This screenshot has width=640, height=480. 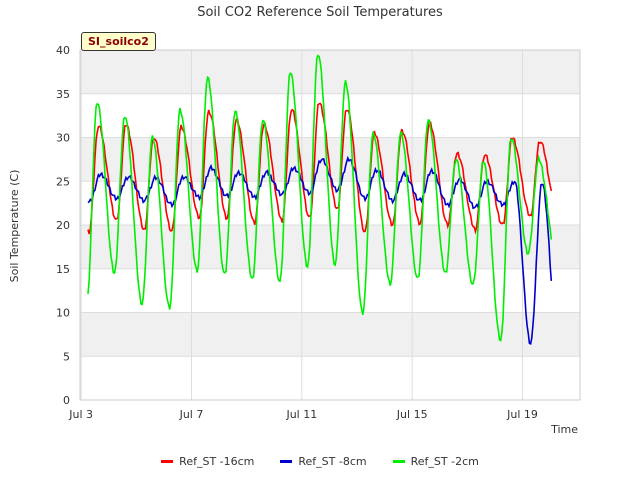 I want to click on y-tick-label: 10, so click(x=63, y=313).